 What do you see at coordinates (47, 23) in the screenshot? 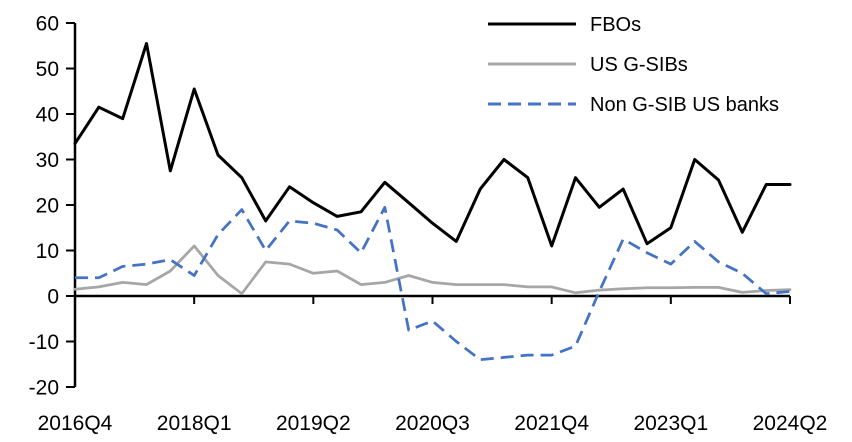
I see `y-tick-label: 60` at bounding box center [47, 23].